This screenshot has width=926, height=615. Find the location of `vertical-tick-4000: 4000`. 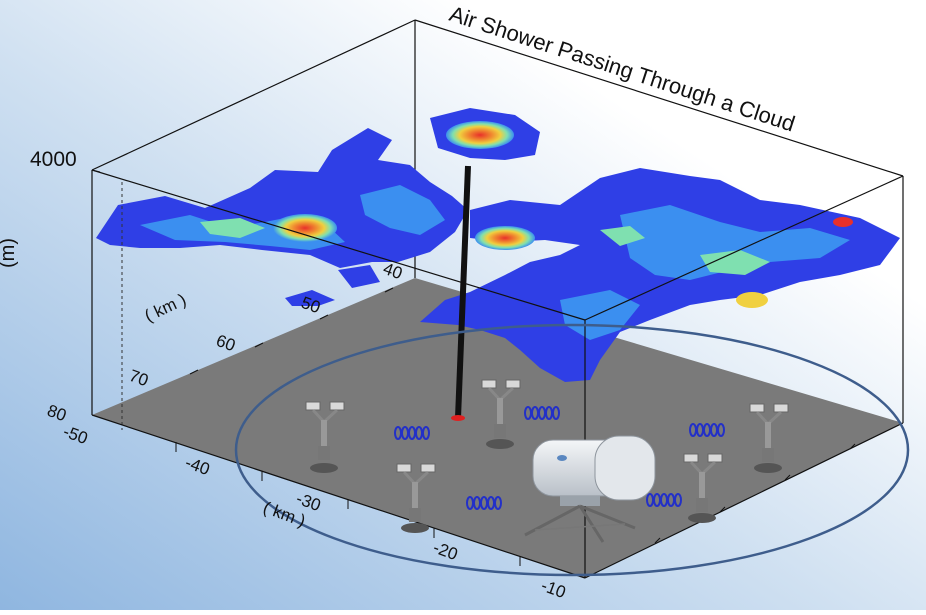

vertical-tick-4000: 4000 is located at coordinates (53, 159).